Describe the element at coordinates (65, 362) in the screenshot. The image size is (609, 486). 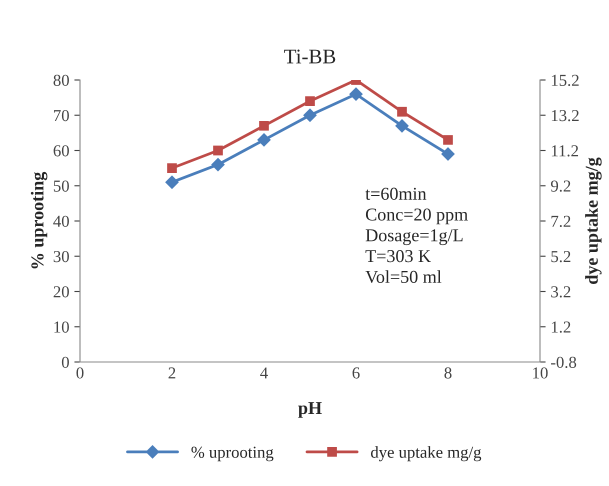
I see `y-tick-label: 0` at that location.